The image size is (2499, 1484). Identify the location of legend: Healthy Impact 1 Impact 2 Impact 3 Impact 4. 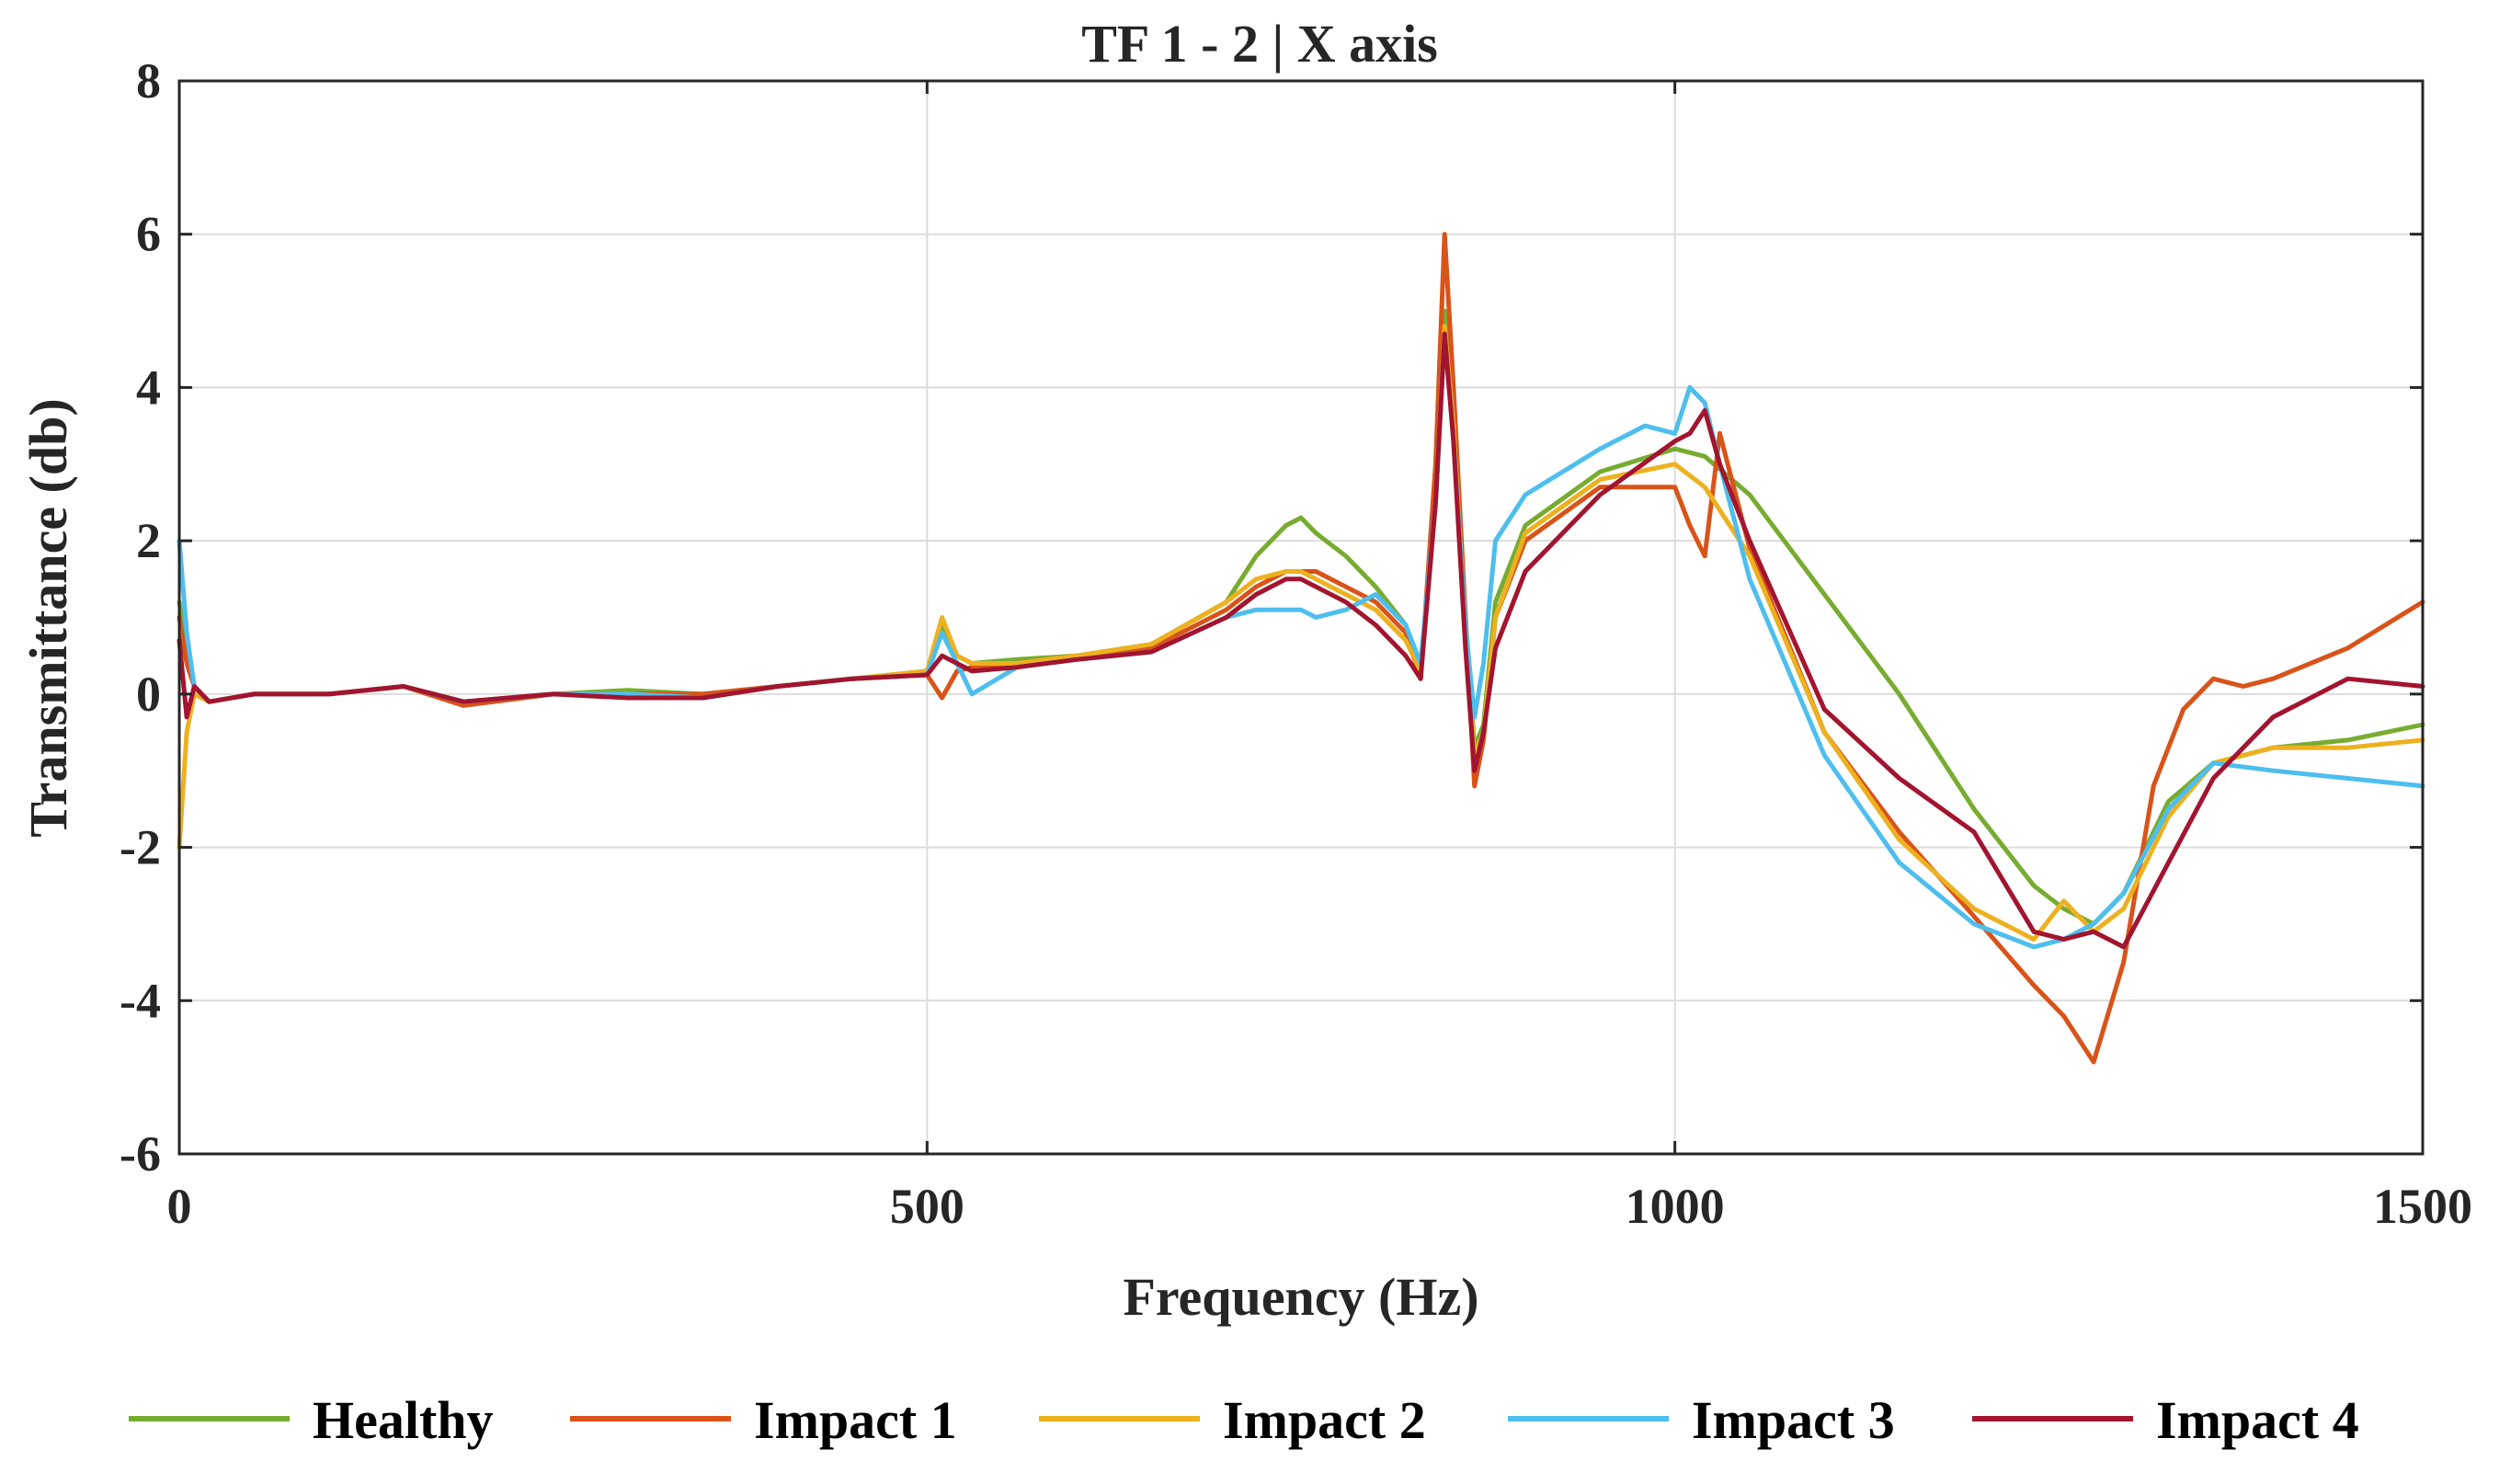
(1244, 1420).